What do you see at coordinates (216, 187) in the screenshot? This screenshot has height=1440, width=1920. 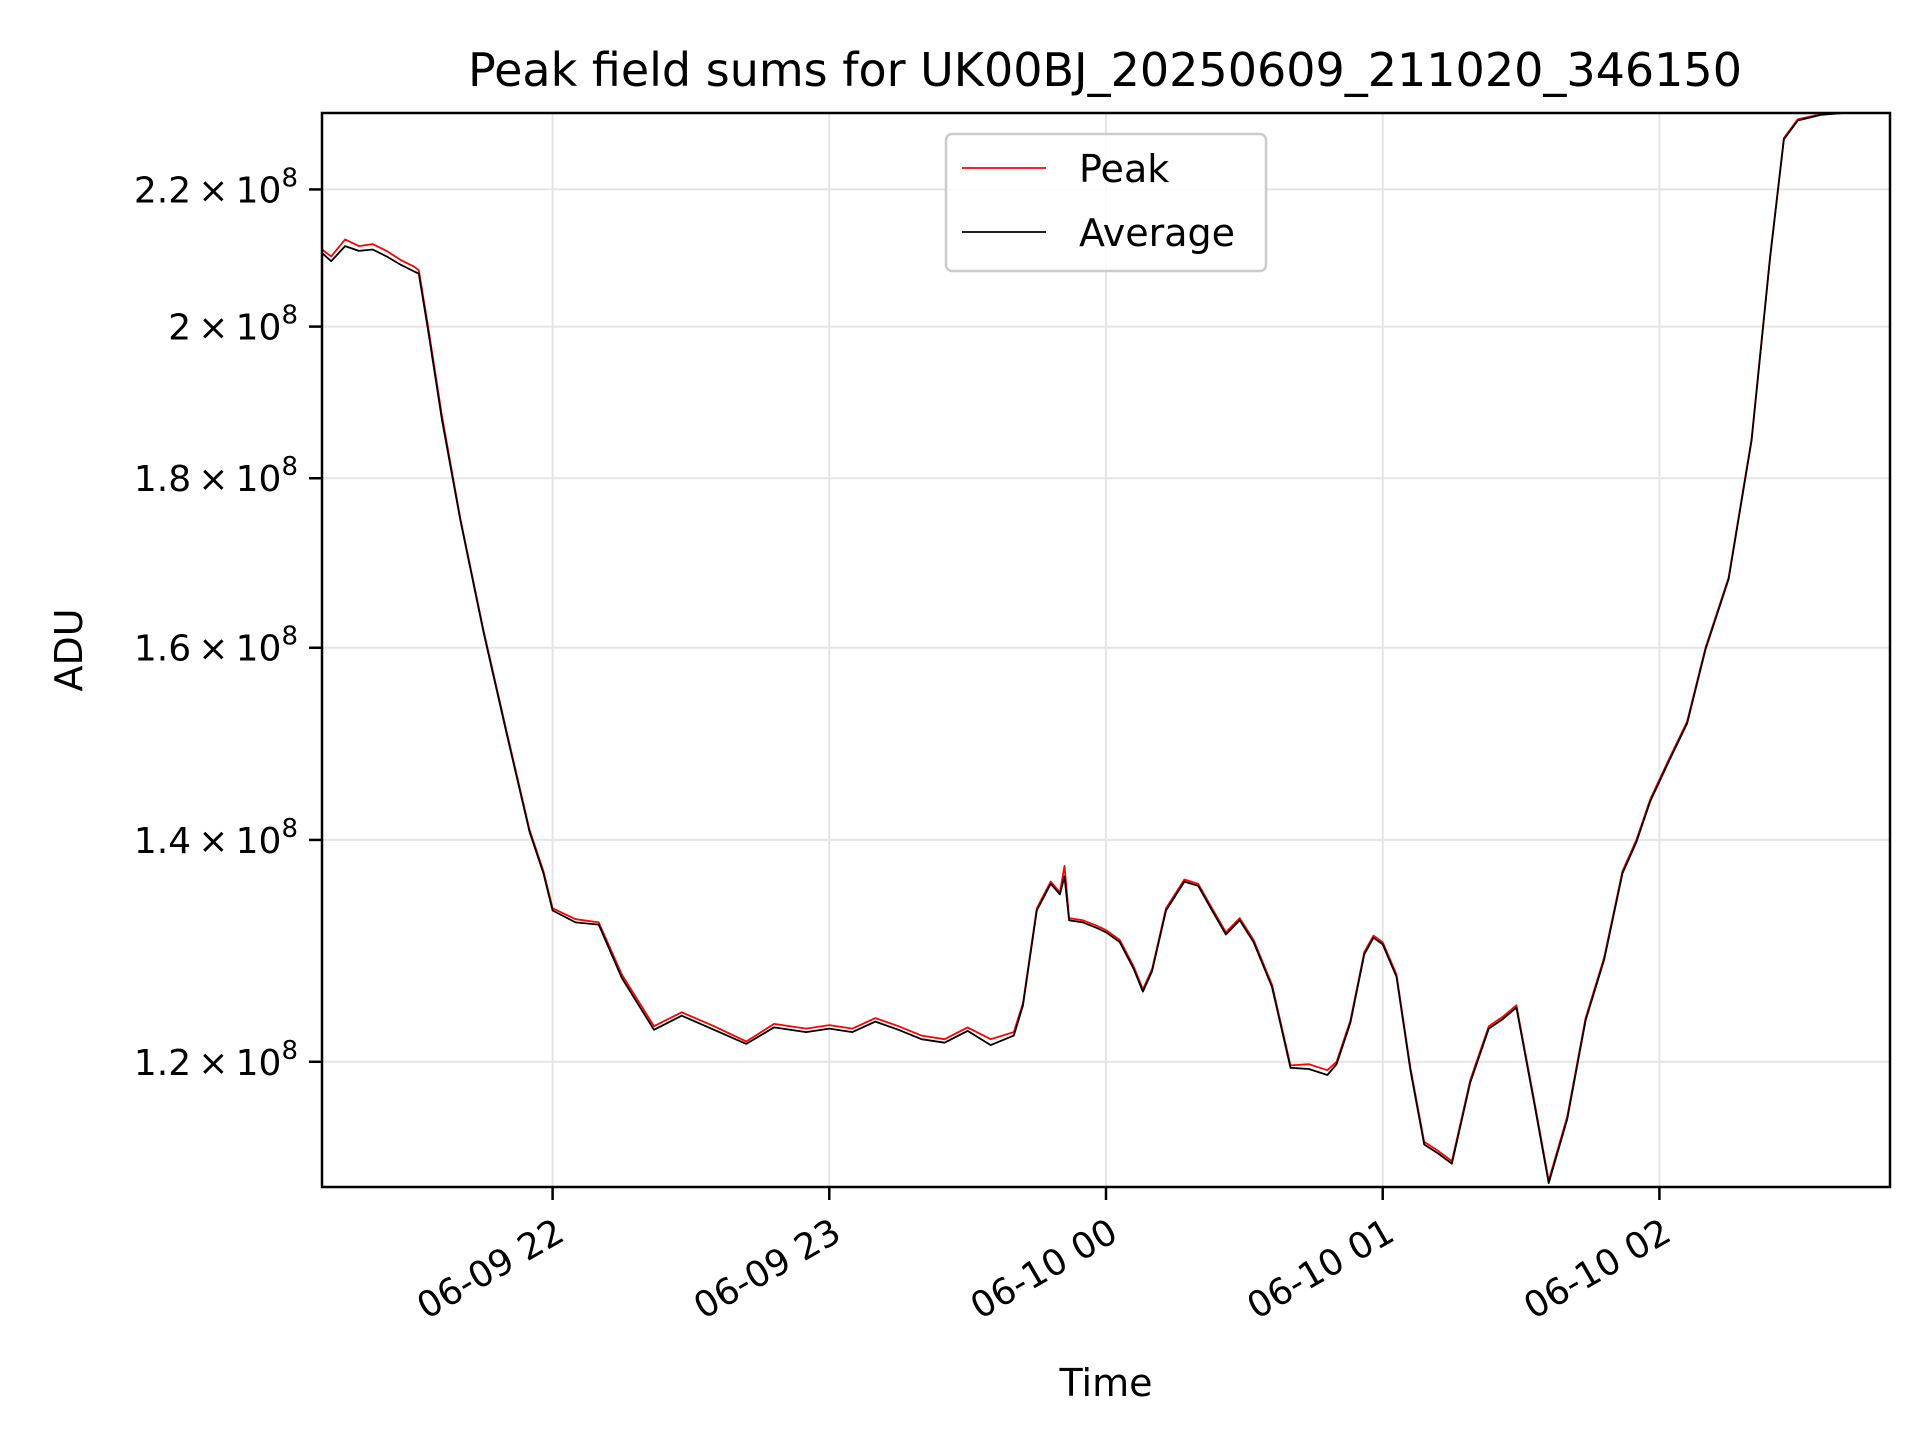 I see `y-tick-label: 2.2 × 108` at bounding box center [216, 187].